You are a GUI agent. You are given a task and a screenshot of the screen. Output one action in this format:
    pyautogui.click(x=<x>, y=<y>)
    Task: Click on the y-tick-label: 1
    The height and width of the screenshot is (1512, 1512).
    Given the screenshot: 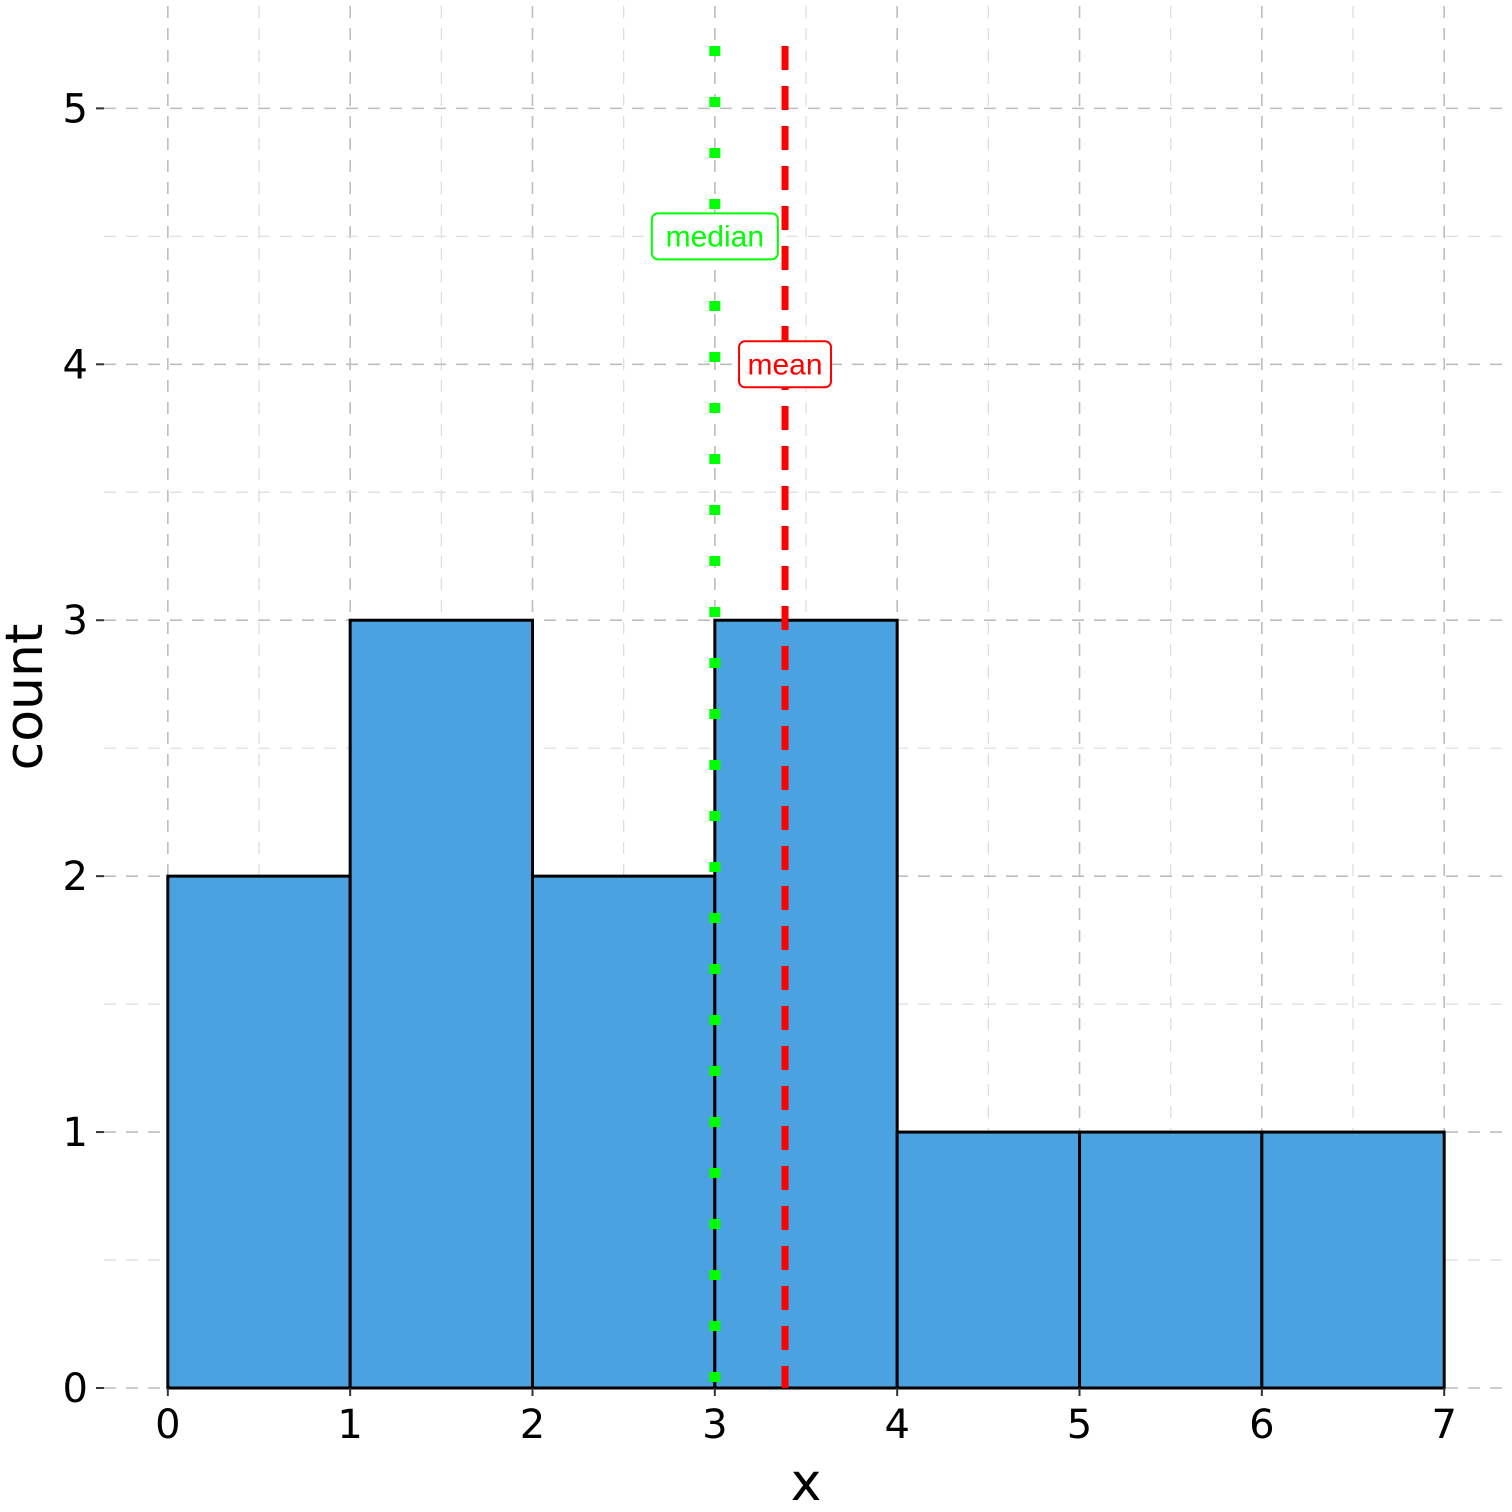 What is the action you would take?
    pyautogui.click(x=75, y=1133)
    